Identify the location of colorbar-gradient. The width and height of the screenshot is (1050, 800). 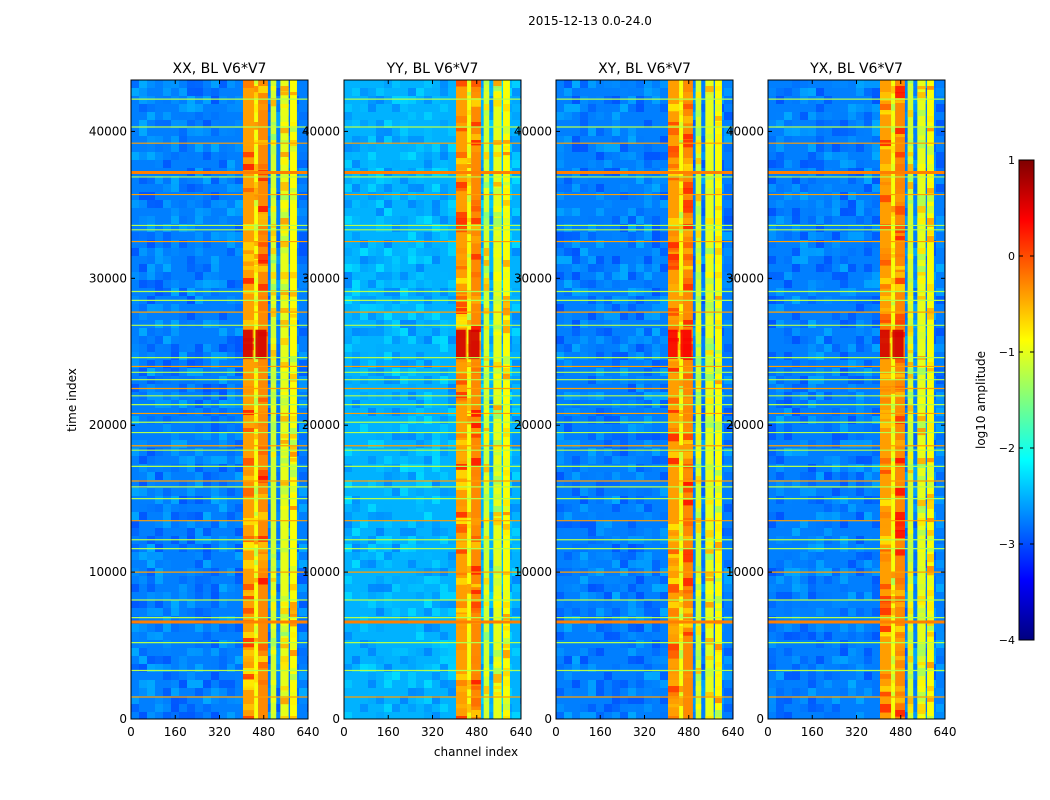
(1026, 400).